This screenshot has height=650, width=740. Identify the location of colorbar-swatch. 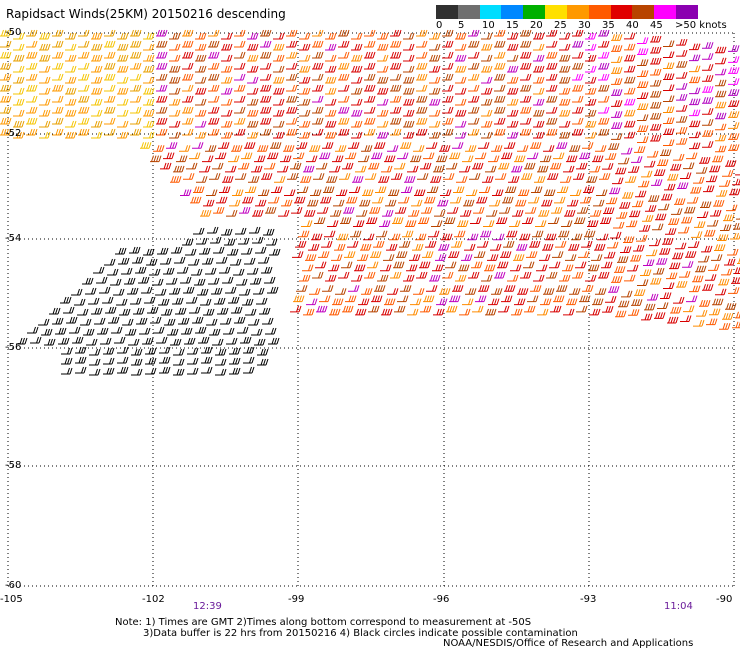
(687, 12).